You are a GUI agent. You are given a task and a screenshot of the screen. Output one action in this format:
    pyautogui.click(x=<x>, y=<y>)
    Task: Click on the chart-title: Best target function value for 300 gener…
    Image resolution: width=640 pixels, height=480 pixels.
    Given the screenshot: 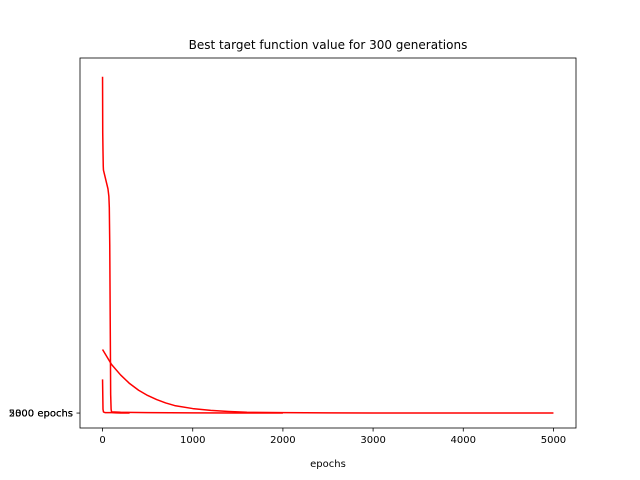 What is the action you would take?
    pyautogui.click(x=328, y=45)
    